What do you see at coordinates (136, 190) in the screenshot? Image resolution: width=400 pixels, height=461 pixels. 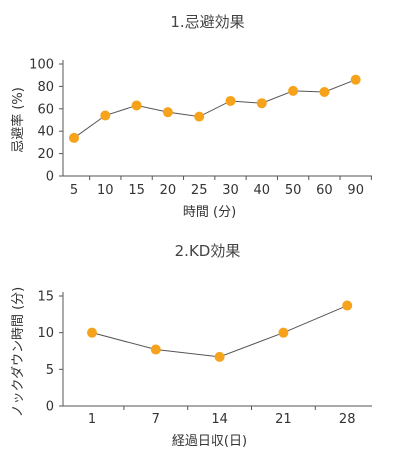 I see `x-tick-label: 15` at bounding box center [136, 190].